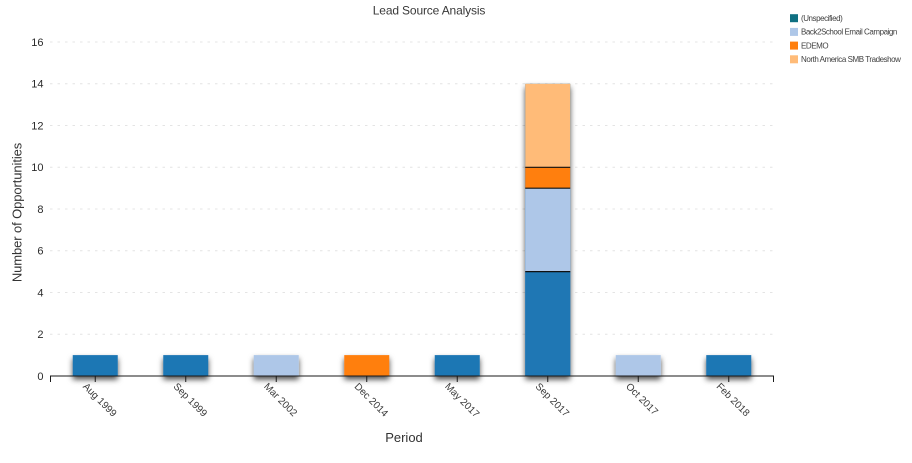  Describe the element at coordinates (822, 18) in the screenshot. I see `svg-text: (Unspecified)` at that location.